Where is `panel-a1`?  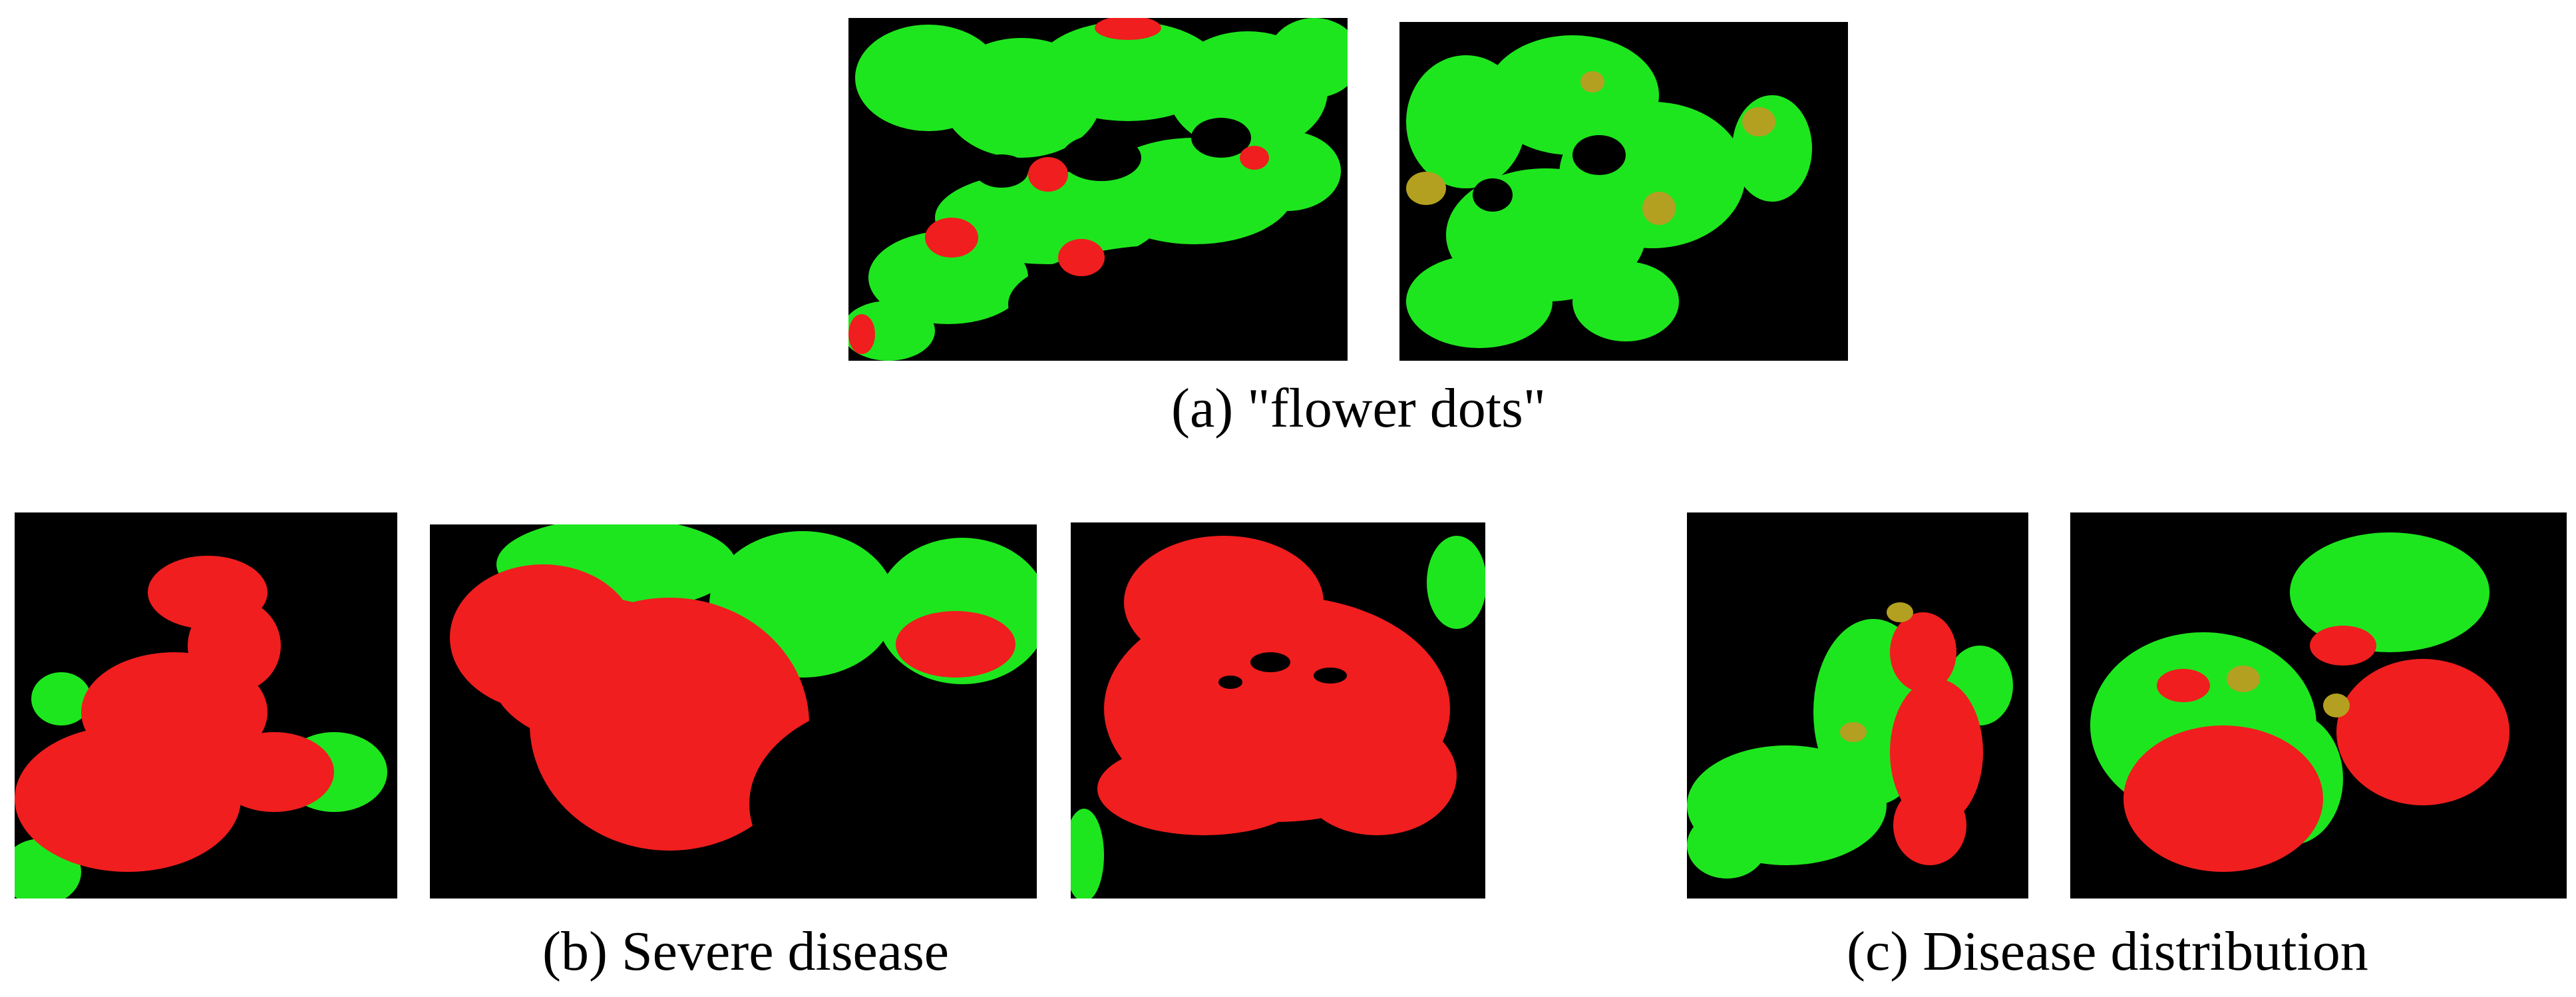 panel-a1 is located at coordinates (1098, 189).